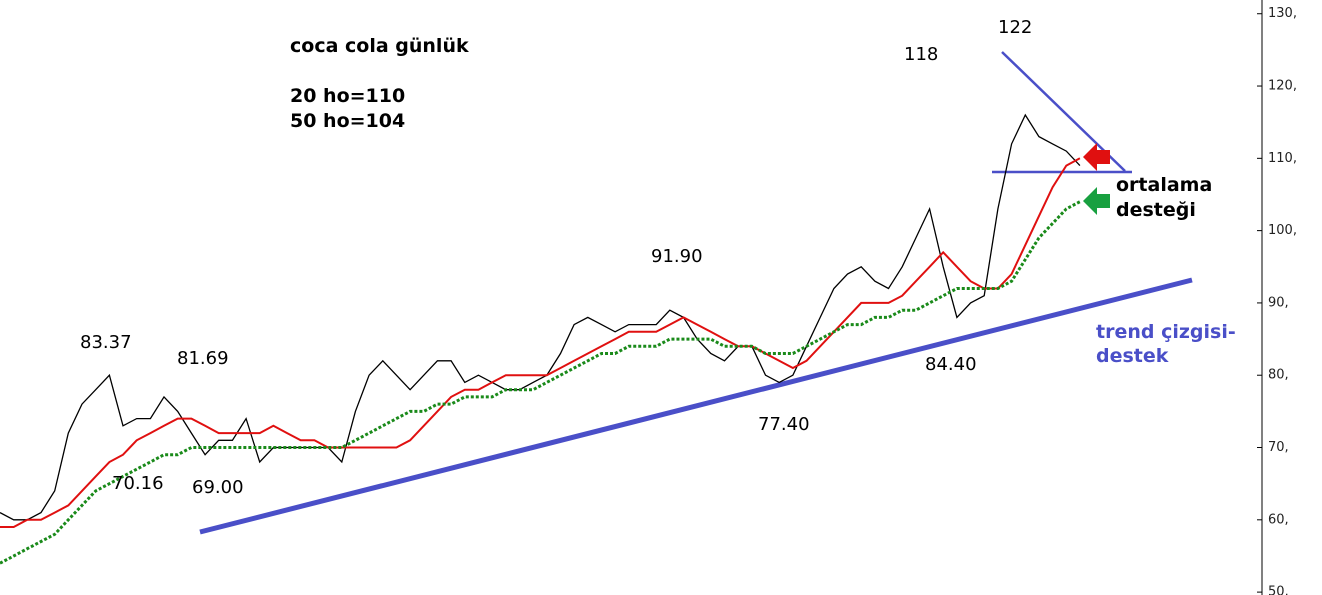 The height and width of the screenshot is (595, 1322). Describe the element at coordinates (1156, 210) in the screenshot. I see `note: desteği` at that location.